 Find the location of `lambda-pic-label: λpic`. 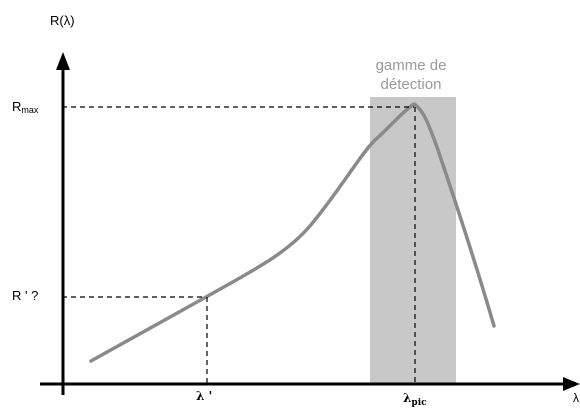

lambda-pic-label: λpic is located at coordinates (415, 399).